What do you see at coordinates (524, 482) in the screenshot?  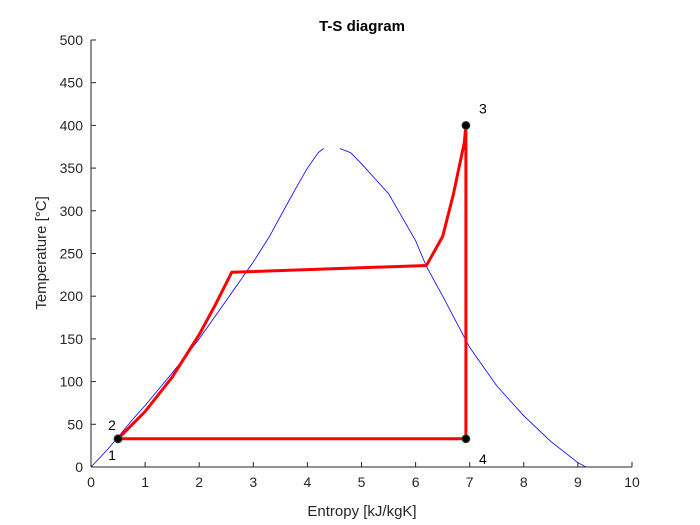 I see `x-tick-label: 8` at bounding box center [524, 482].